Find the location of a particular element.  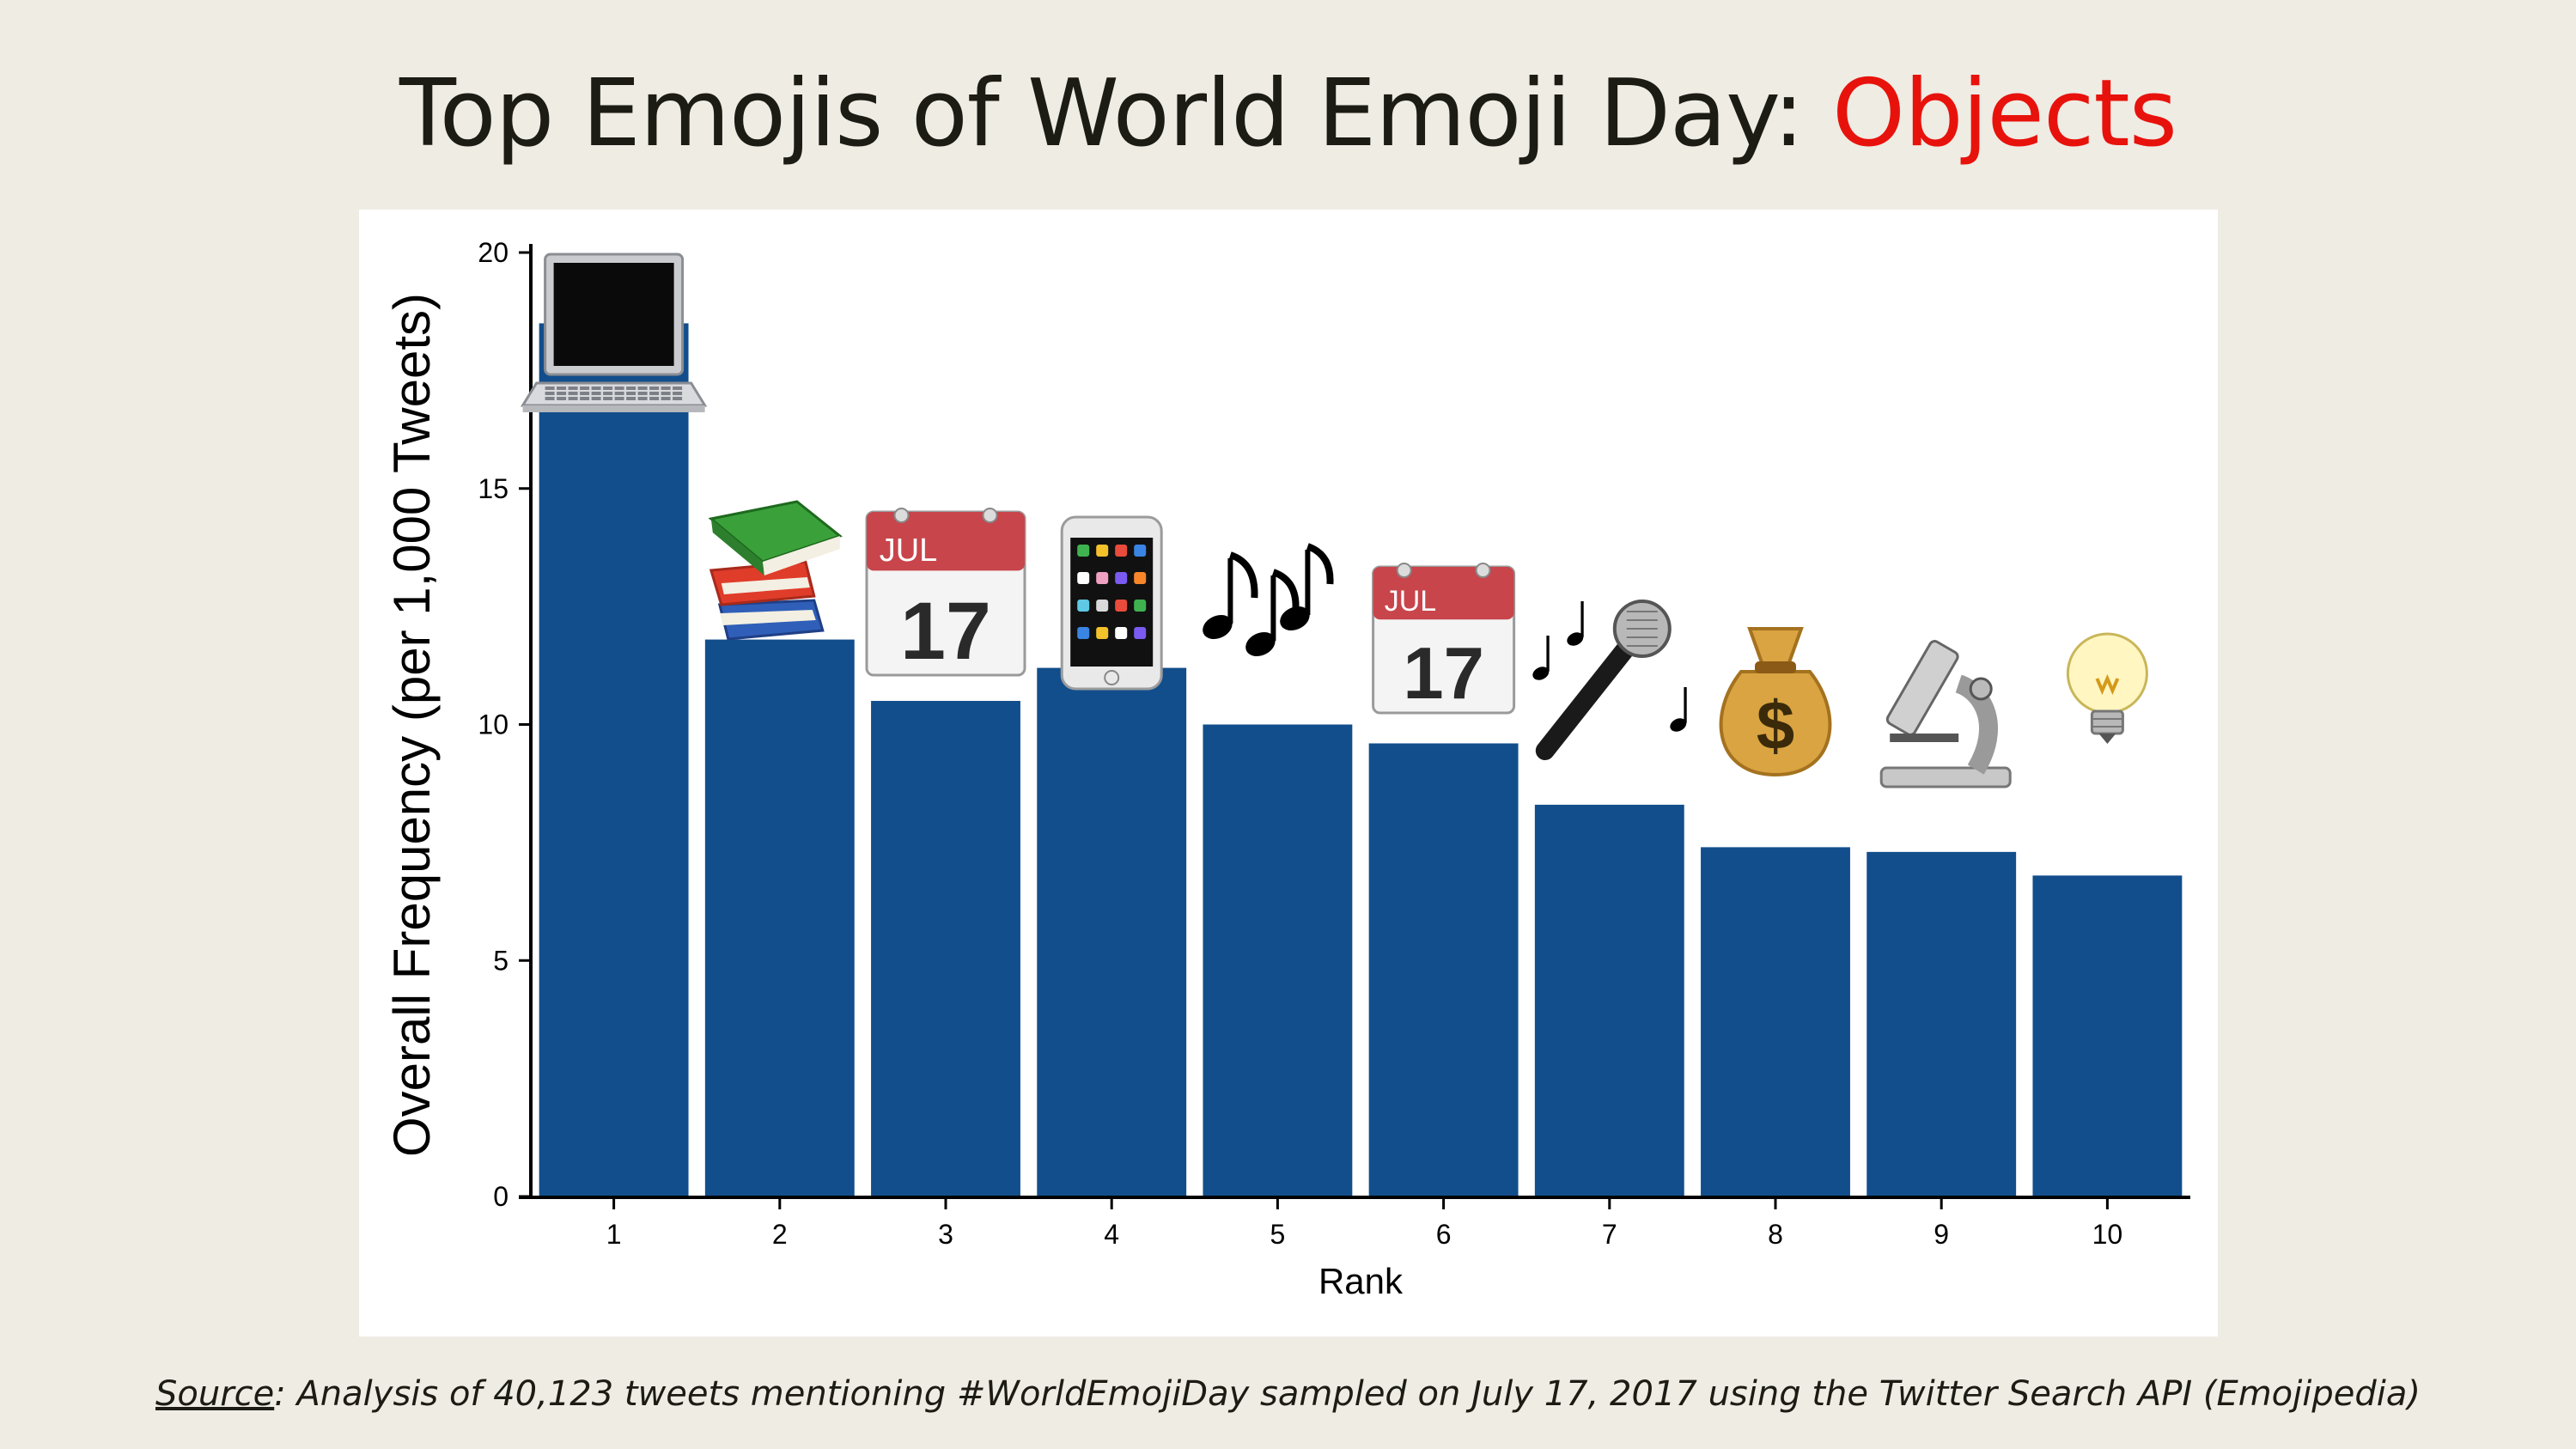

mobile-phone-icon is located at coordinates (1111, 603).